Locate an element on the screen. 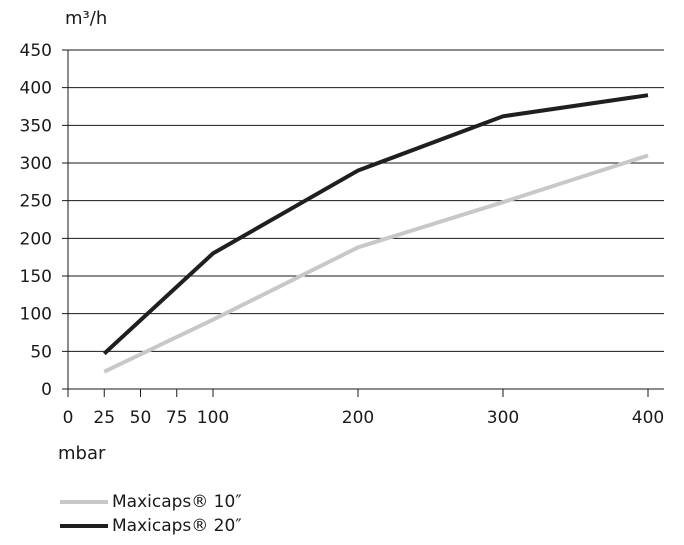 This screenshot has width=684, height=545. legend-label-10: Maxicaps® 10″ is located at coordinates (177, 502).